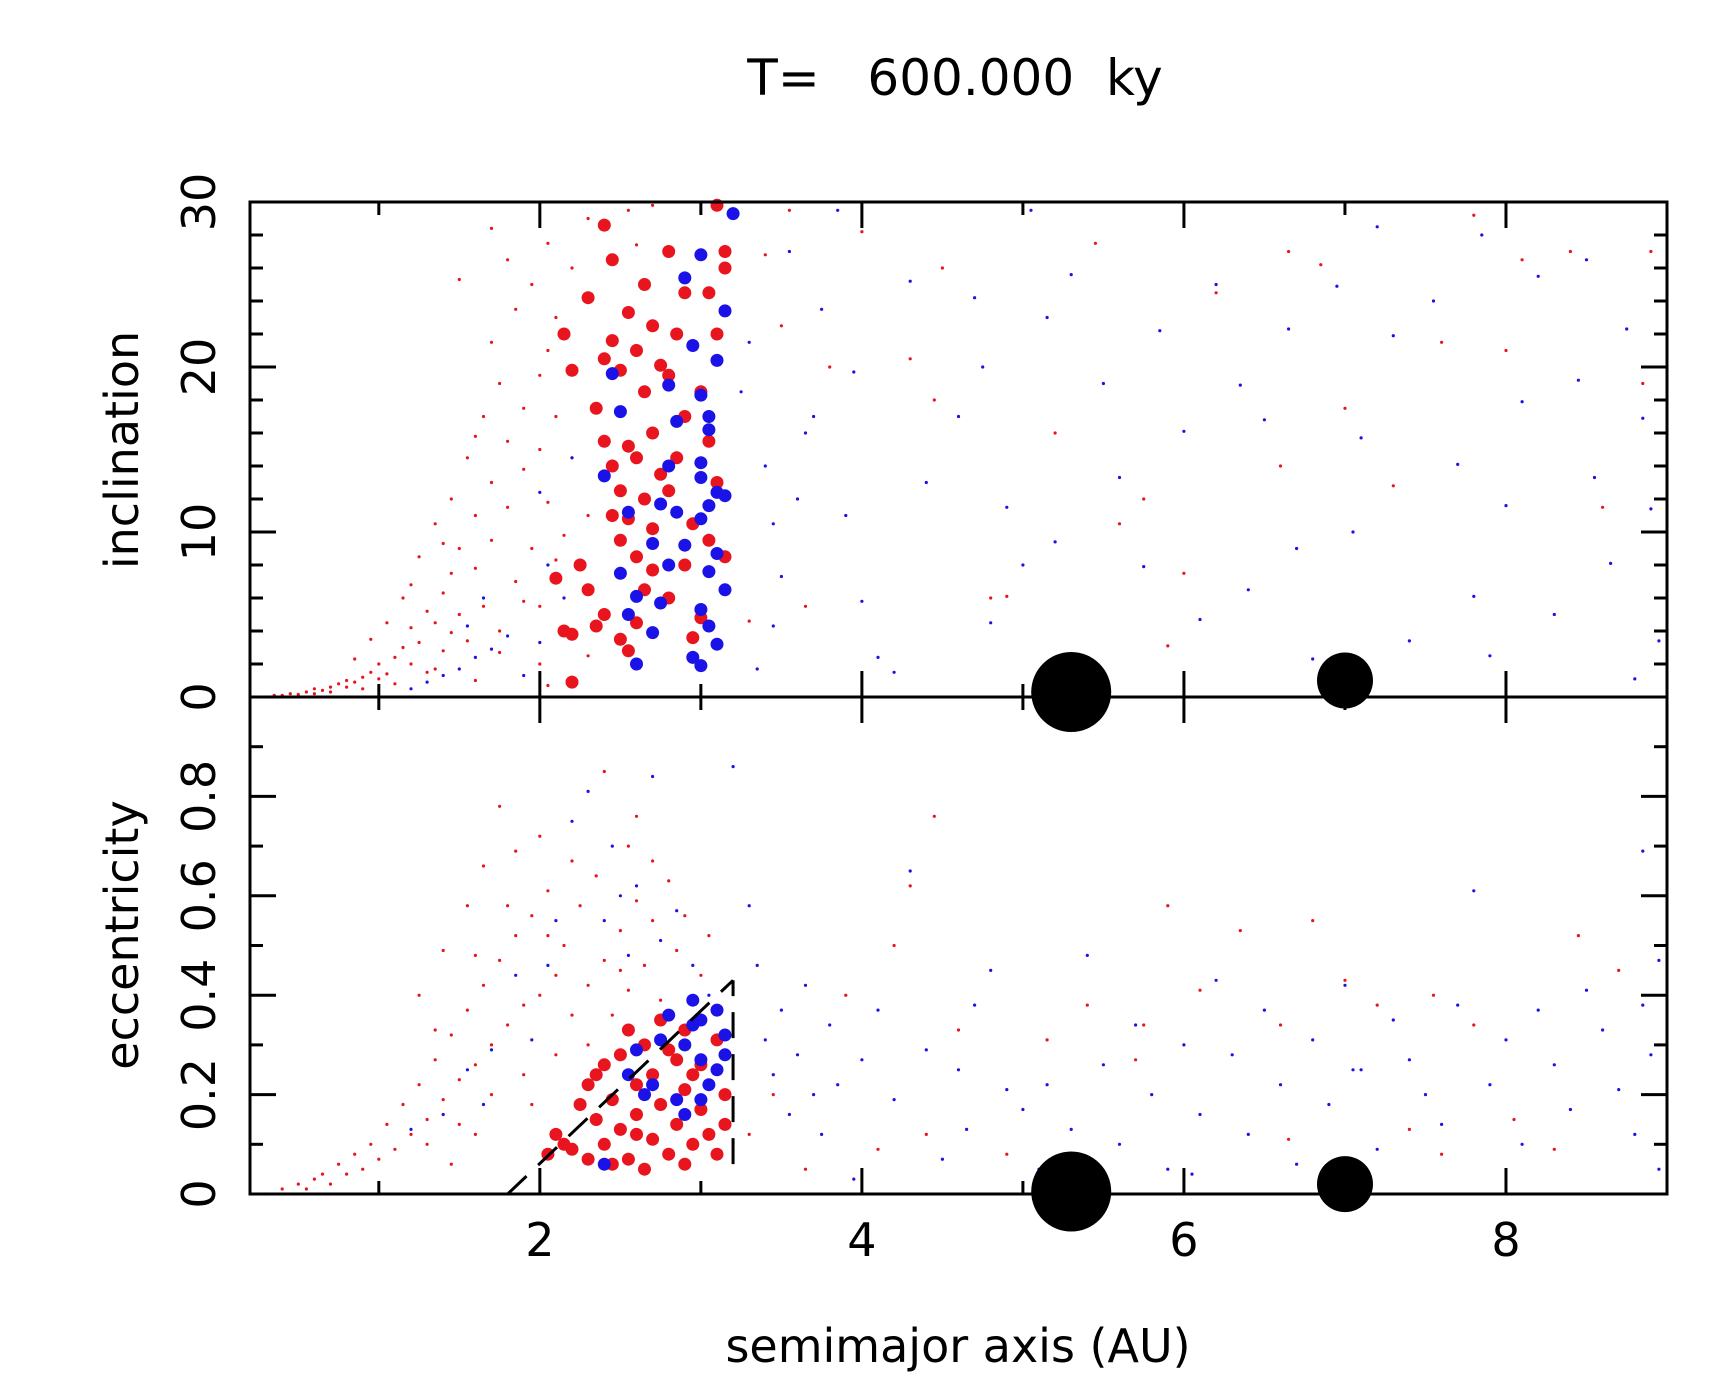 Image resolution: width=1727 pixels, height=1383 pixels. What do you see at coordinates (1183, 1240) in the screenshot?
I see `x-tick-label: 6` at bounding box center [1183, 1240].